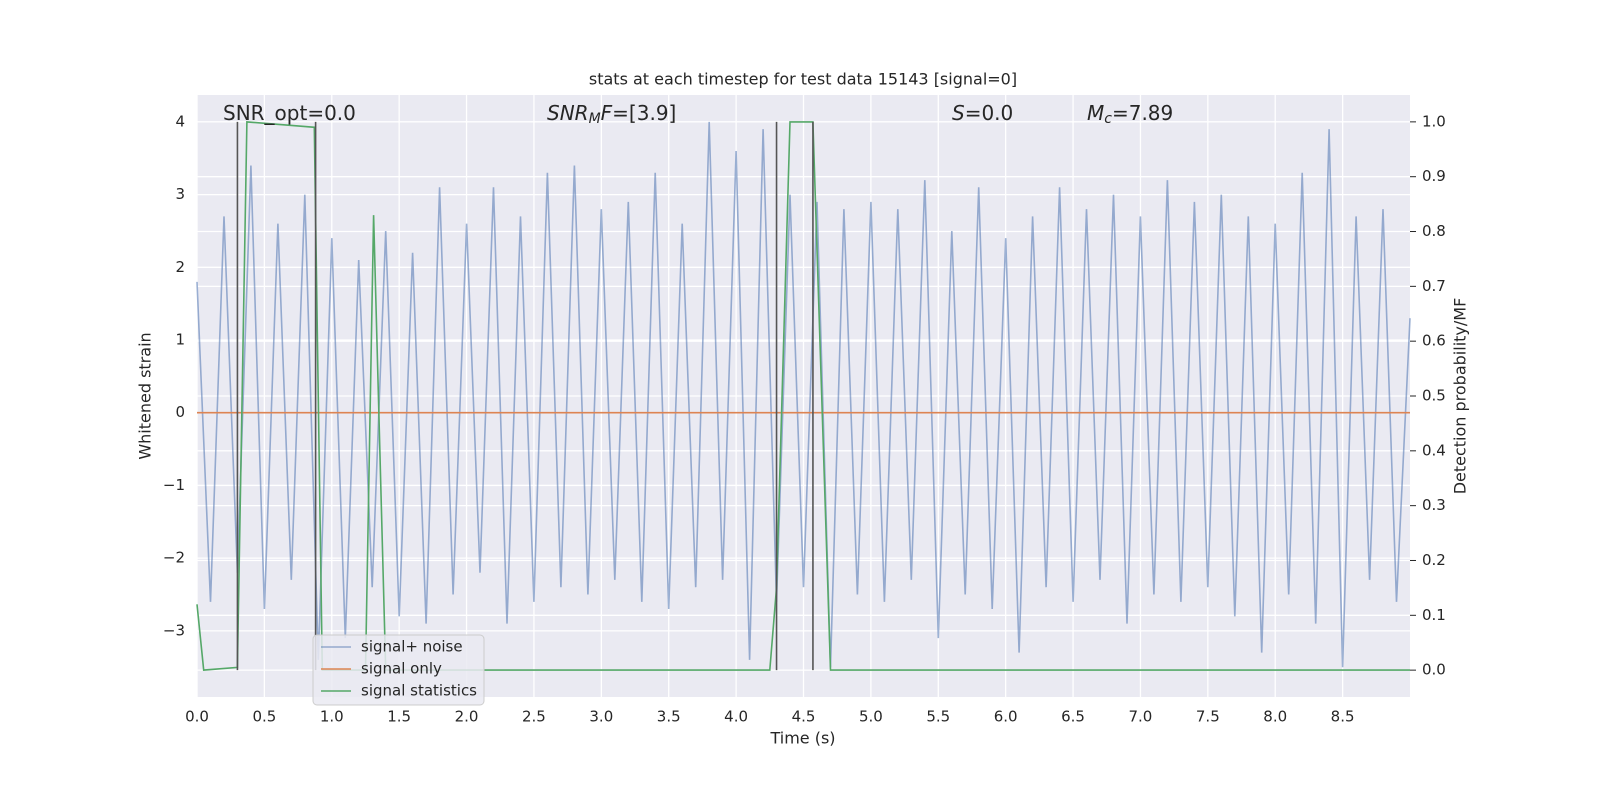 The image size is (1600, 804). What do you see at coordinates (180, 267) in the screenshot?
I see `y-tick-label: 2` at bounding box center [180, 267].